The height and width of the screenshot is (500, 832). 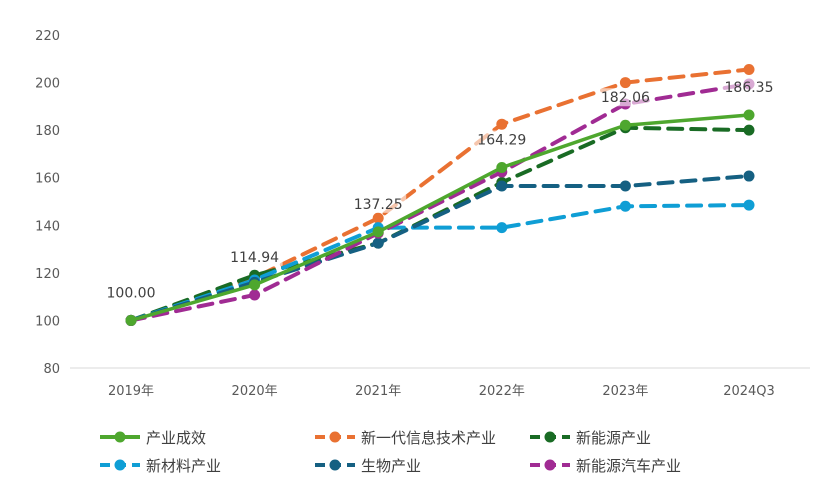 I want to click on y-tick-label: 220, so click(x=47, y=36).